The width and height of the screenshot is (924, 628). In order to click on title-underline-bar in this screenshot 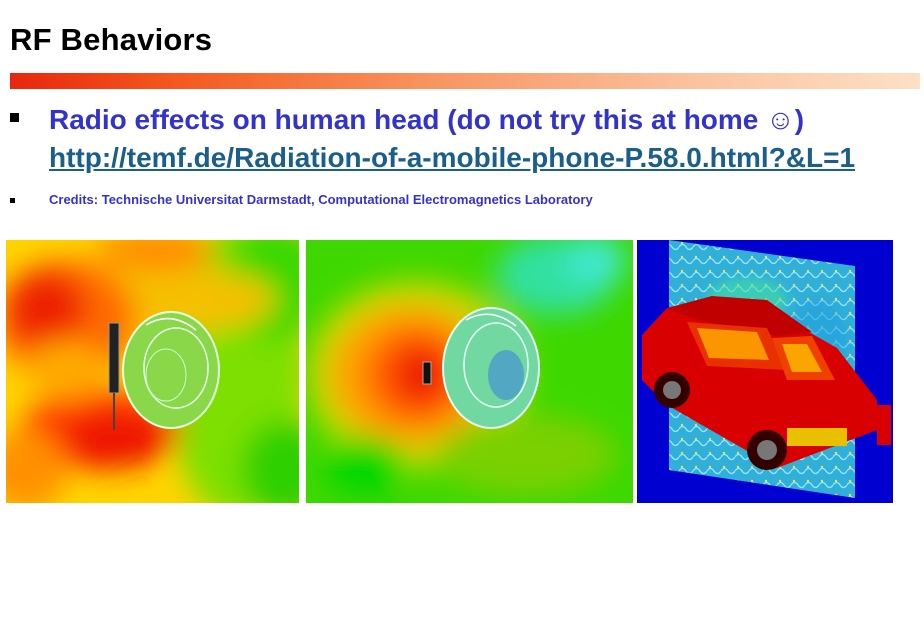, I will do `click(465, 81)`.